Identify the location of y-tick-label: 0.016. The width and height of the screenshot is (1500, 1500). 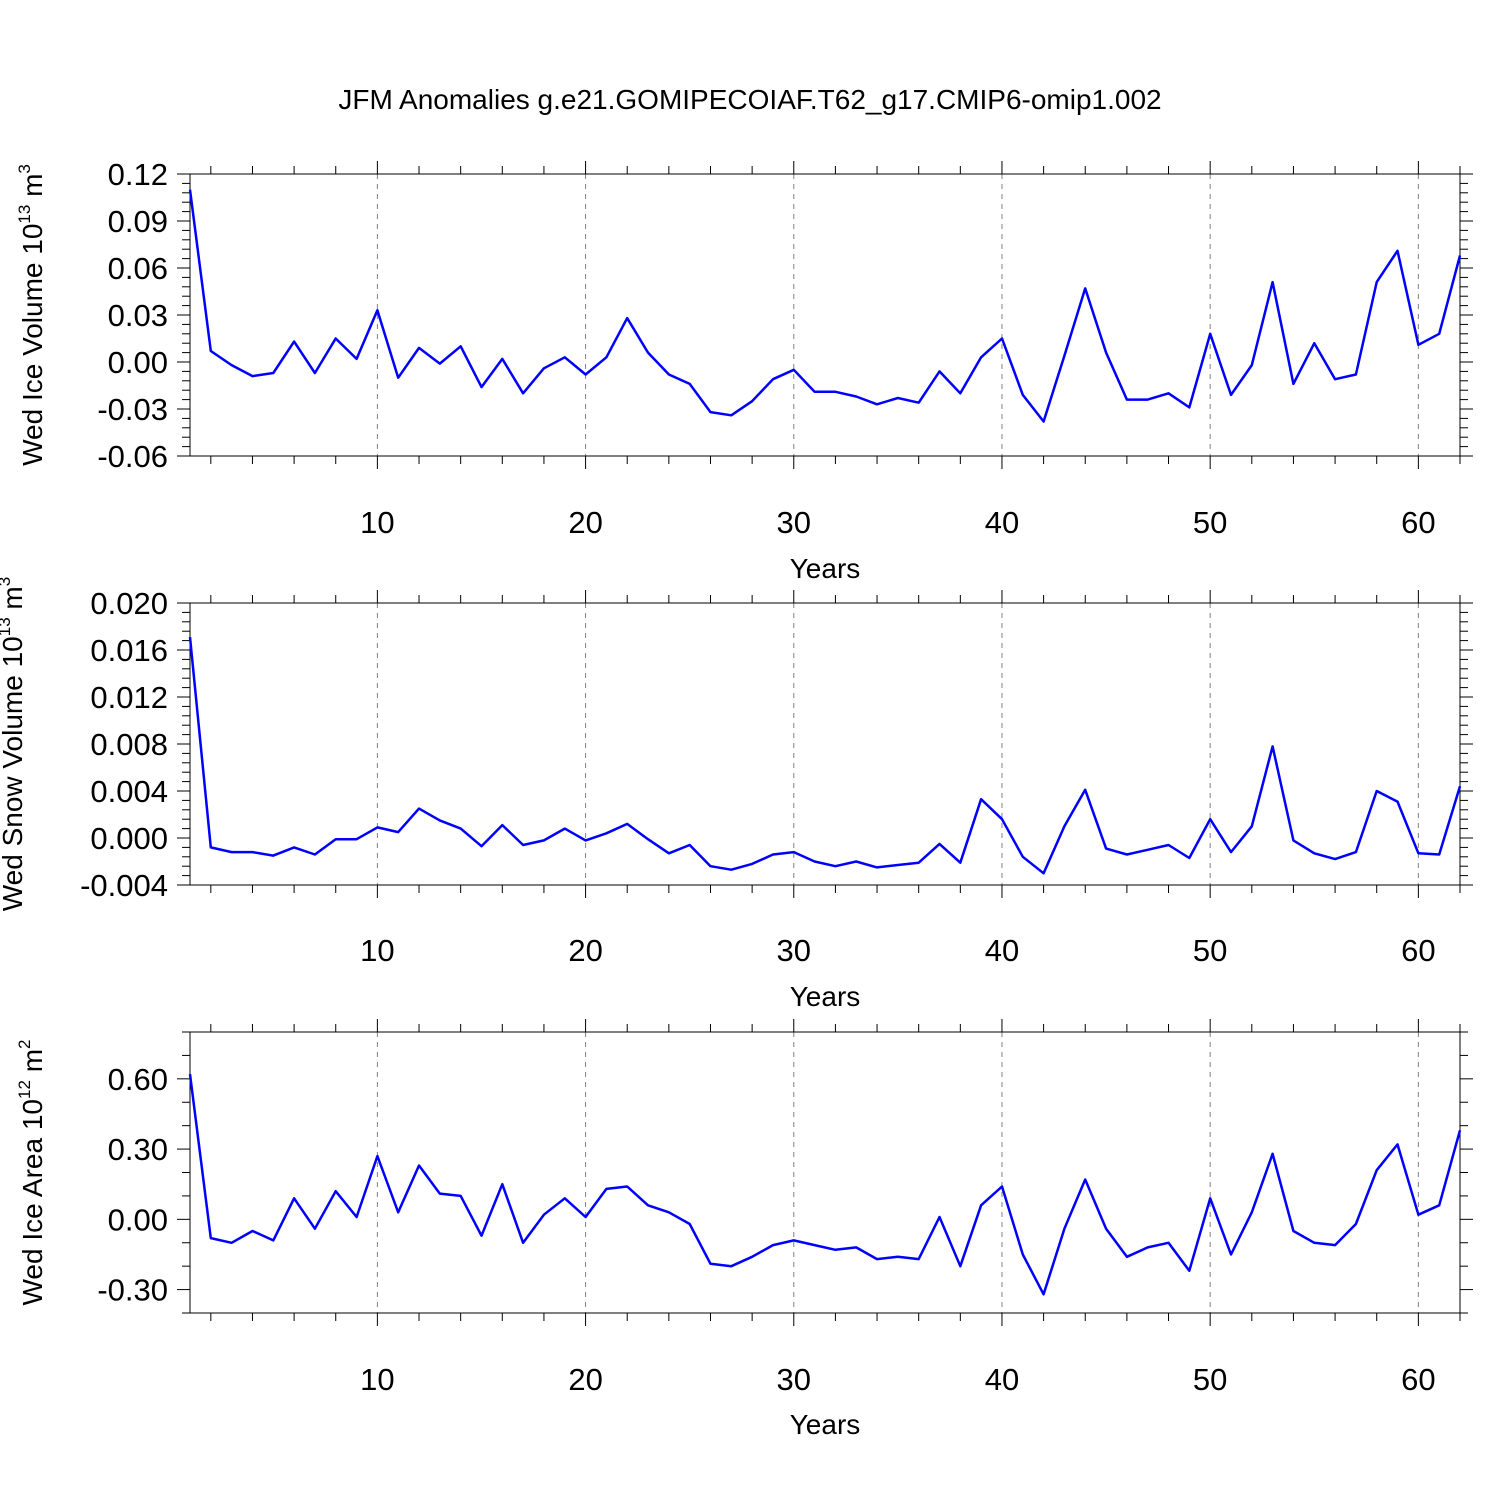
(129, 650).